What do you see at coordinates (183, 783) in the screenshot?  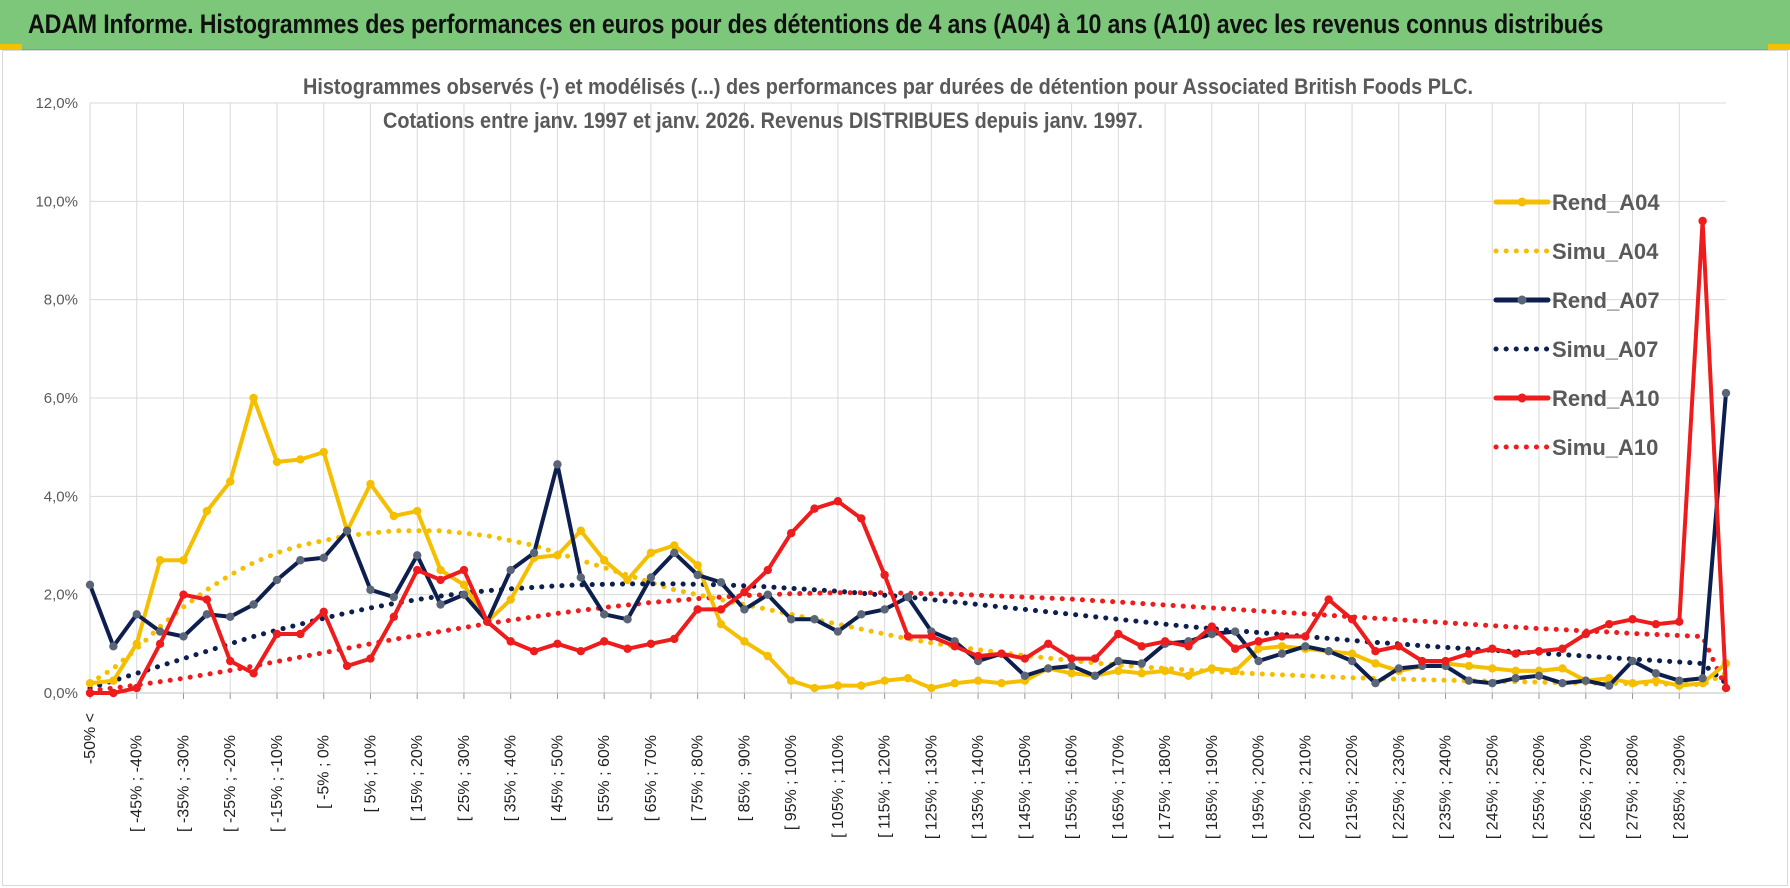 I see `x-tick-label: [ -35% ; -30%` at bounding box center [183, 783].